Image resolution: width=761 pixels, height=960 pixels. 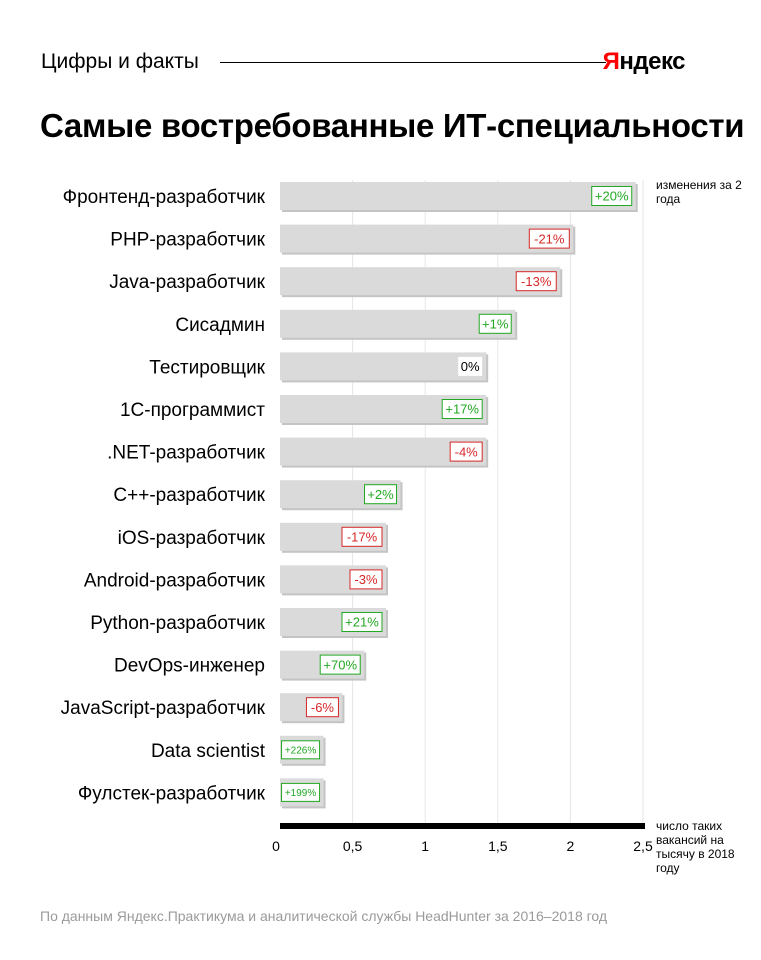 I want to click on change-label: -3%, so click(x=366, y=579).